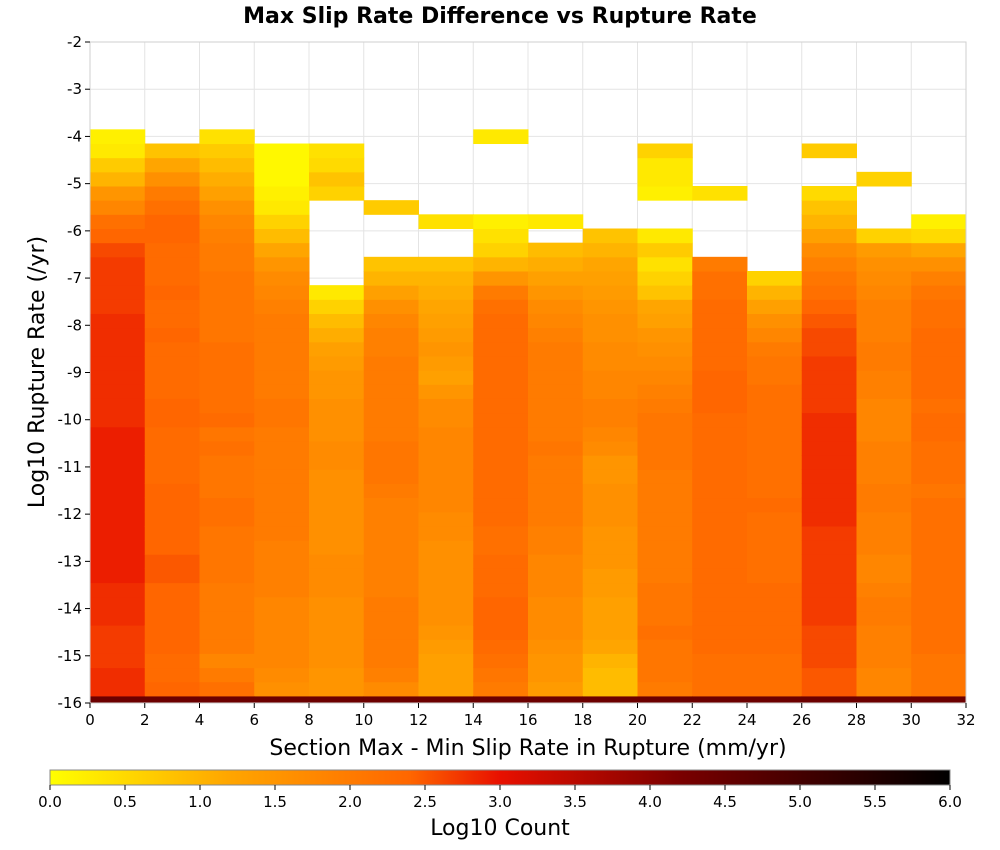 This screenshot has height=850, width=1000. What do you see at coordinates (473, 720) in the screenshot?
I see `x-tick-label: 14` at bounding box center [473, 720].